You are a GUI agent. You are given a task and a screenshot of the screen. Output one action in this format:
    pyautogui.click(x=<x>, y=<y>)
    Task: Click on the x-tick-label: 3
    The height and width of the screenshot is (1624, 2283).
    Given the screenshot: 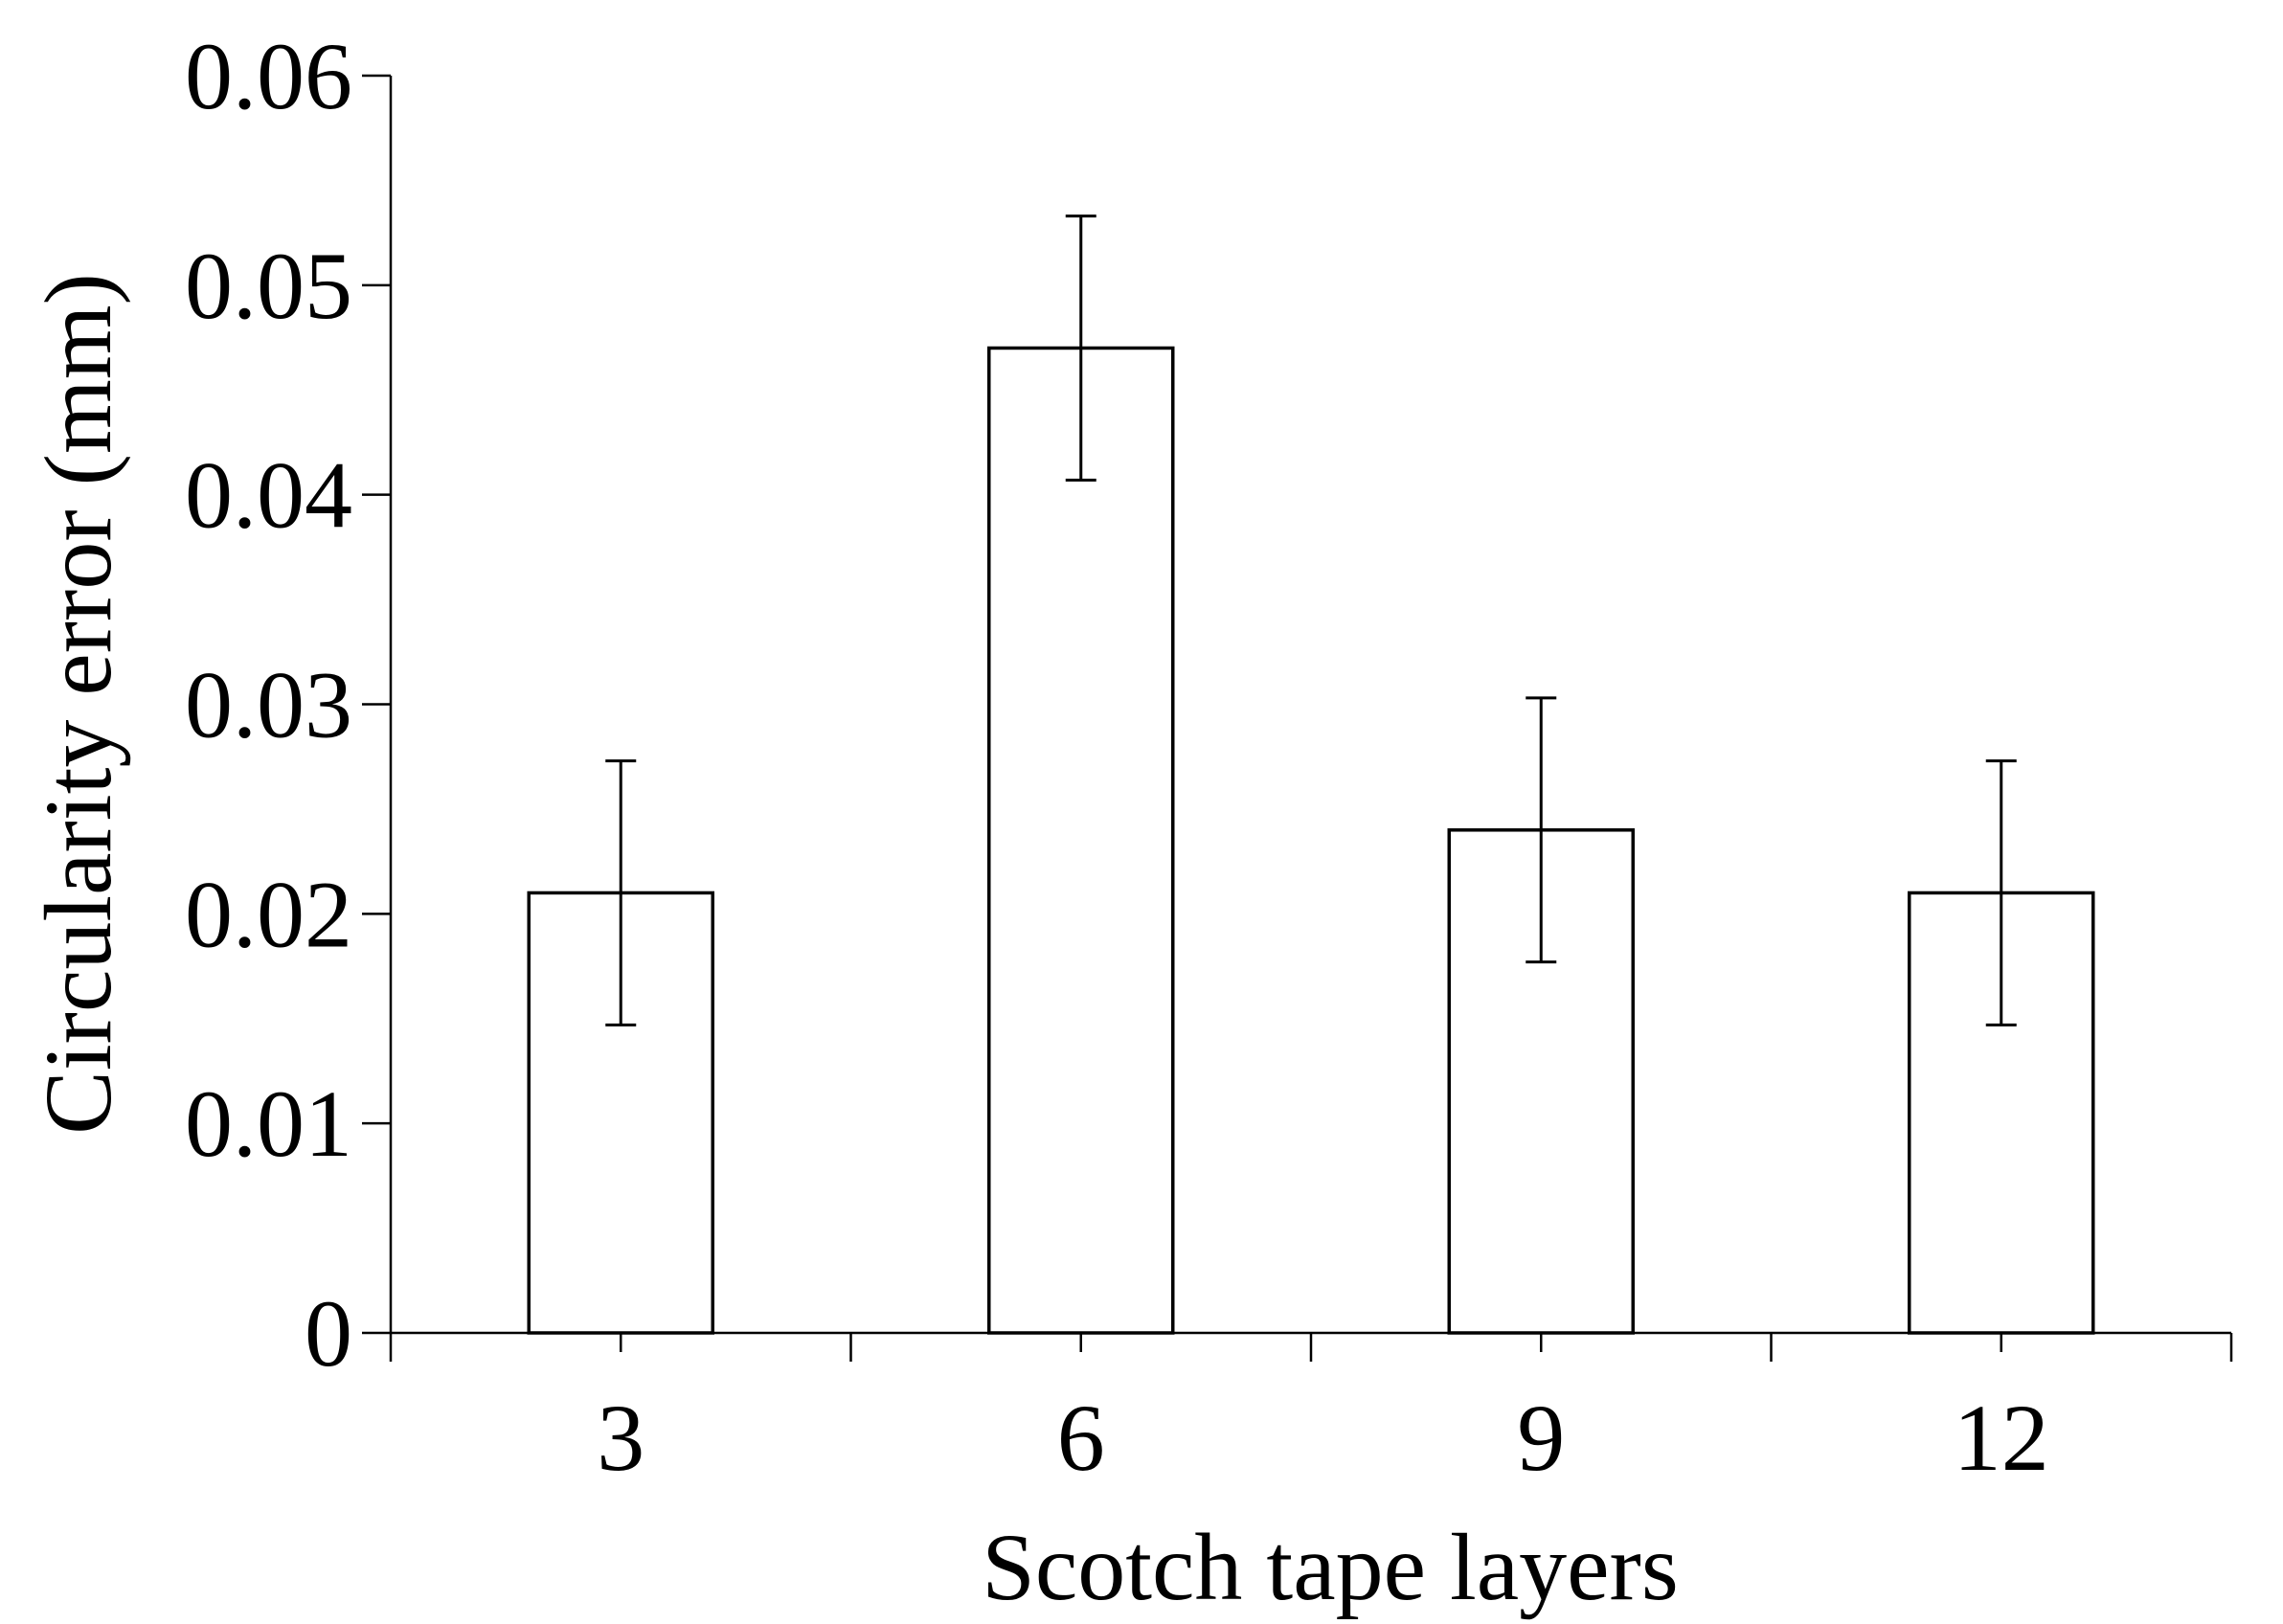 What is the action you would take?
    pyautogui.click(x=620, y=1438)
    